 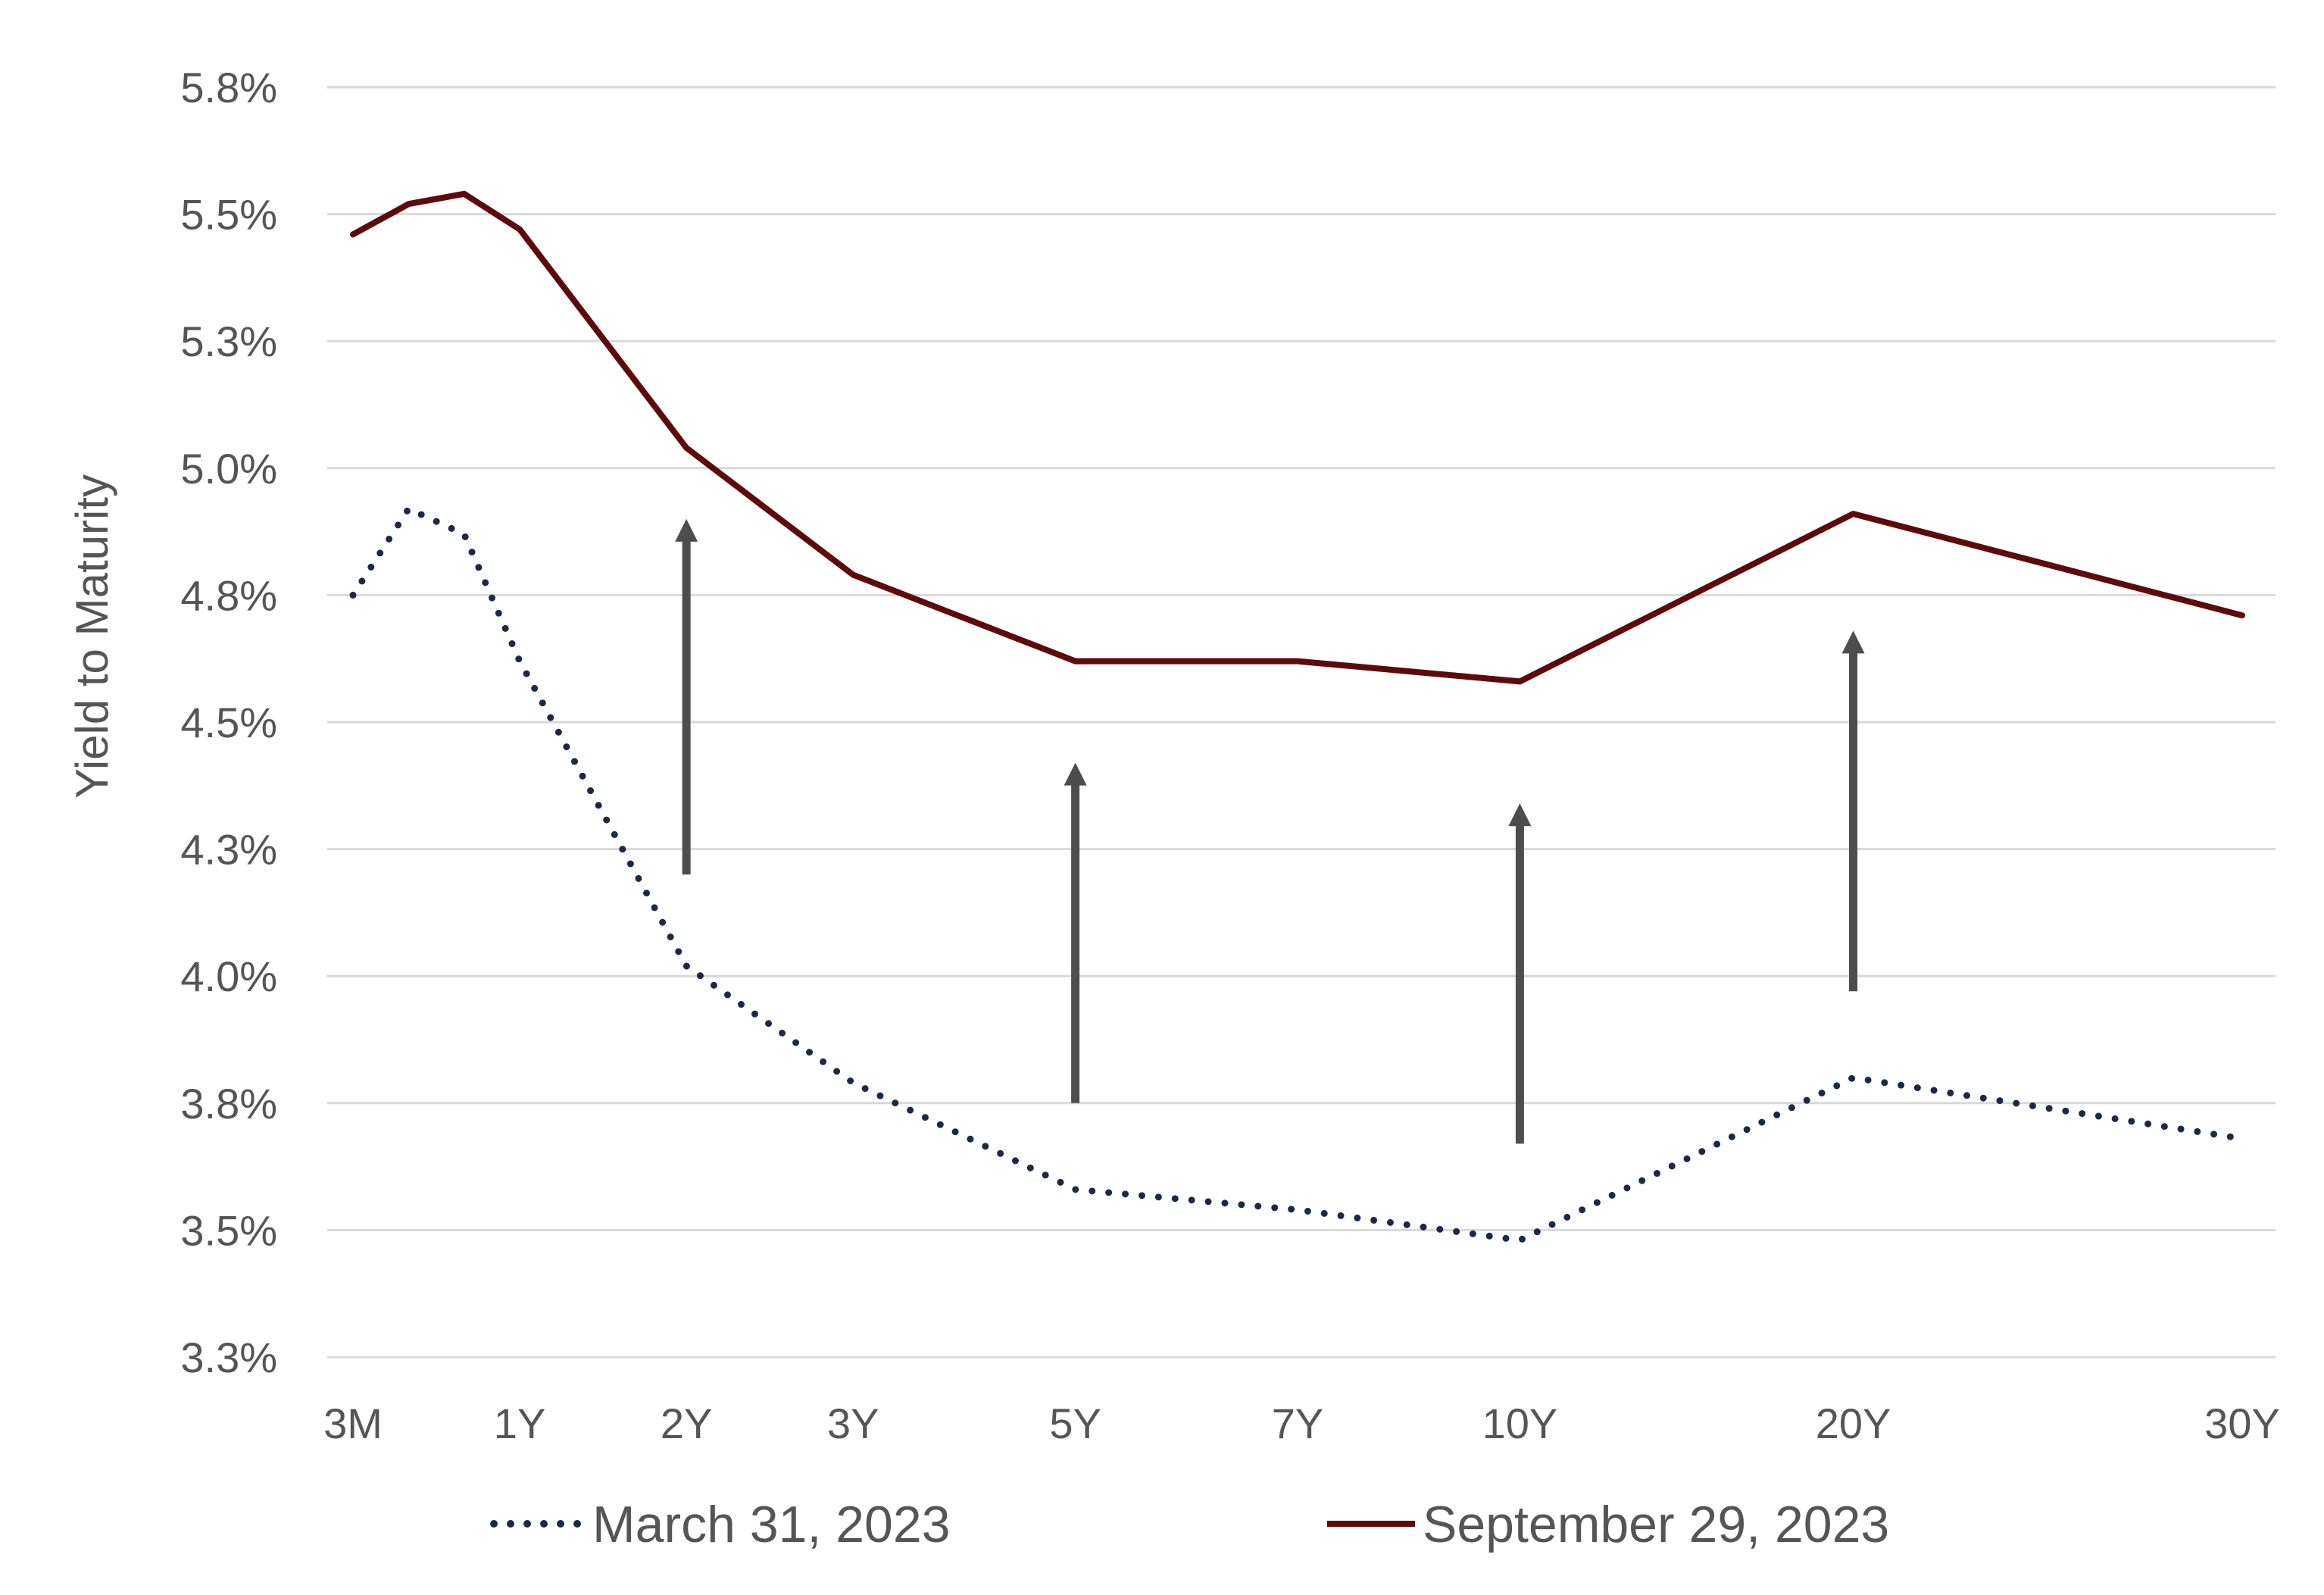 I want to click on legend-label-september: September 29, 2023, so click(x=1656, y=1524).